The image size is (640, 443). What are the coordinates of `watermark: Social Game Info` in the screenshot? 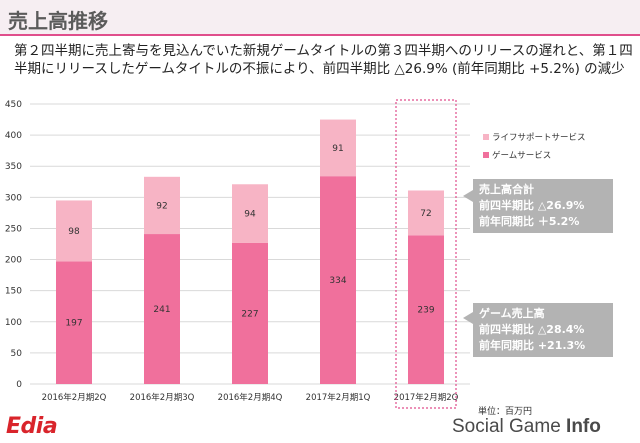 It's located at (526, 427).